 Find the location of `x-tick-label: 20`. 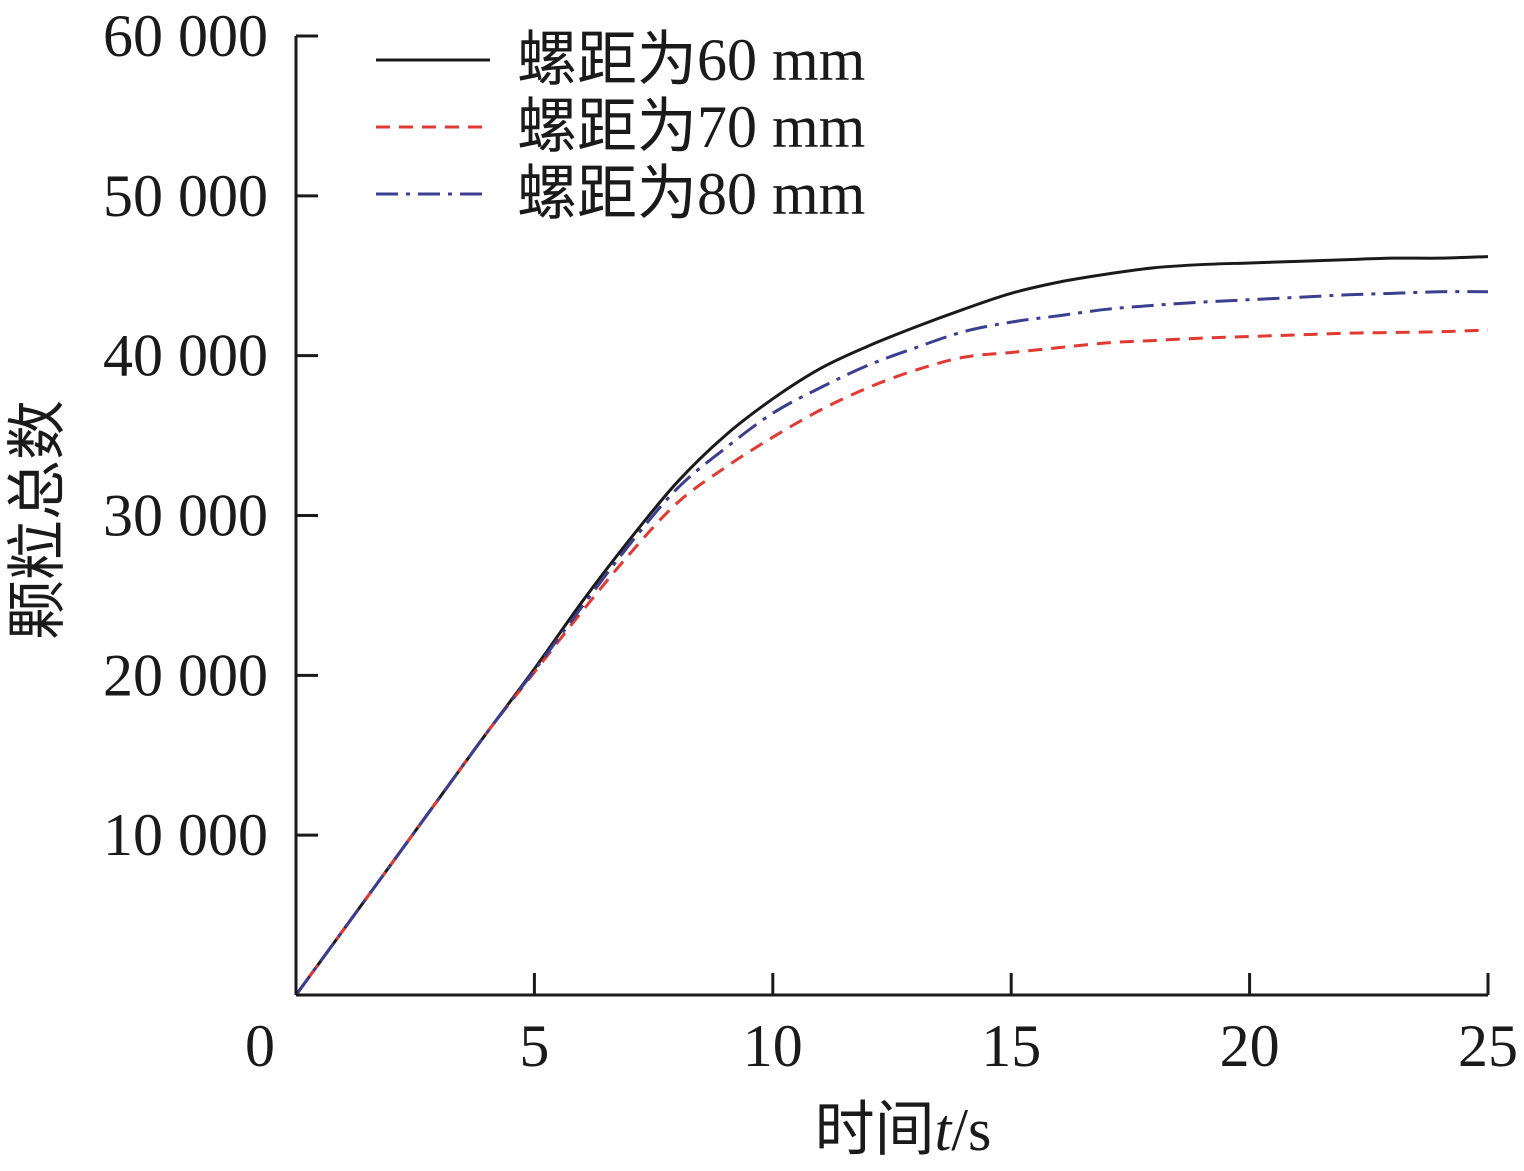

x-tick-label: 20 is located at coordinates (1250, 1046).